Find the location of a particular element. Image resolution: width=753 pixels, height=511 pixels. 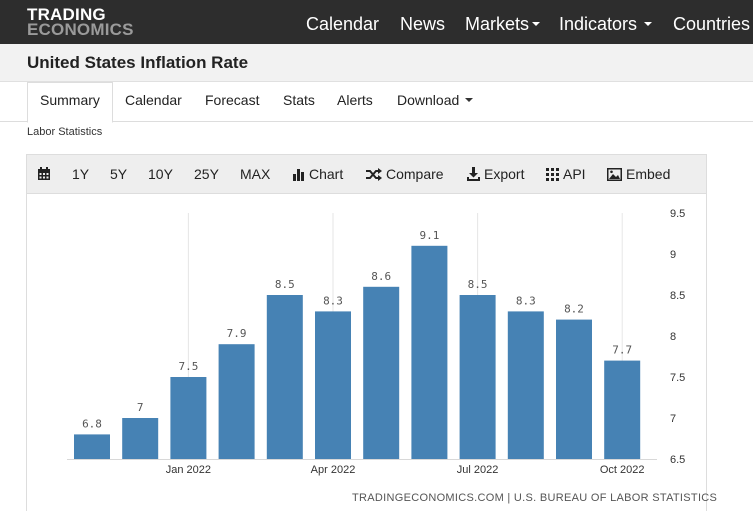

compare-button: Compare is located at coordinates (405, 174).